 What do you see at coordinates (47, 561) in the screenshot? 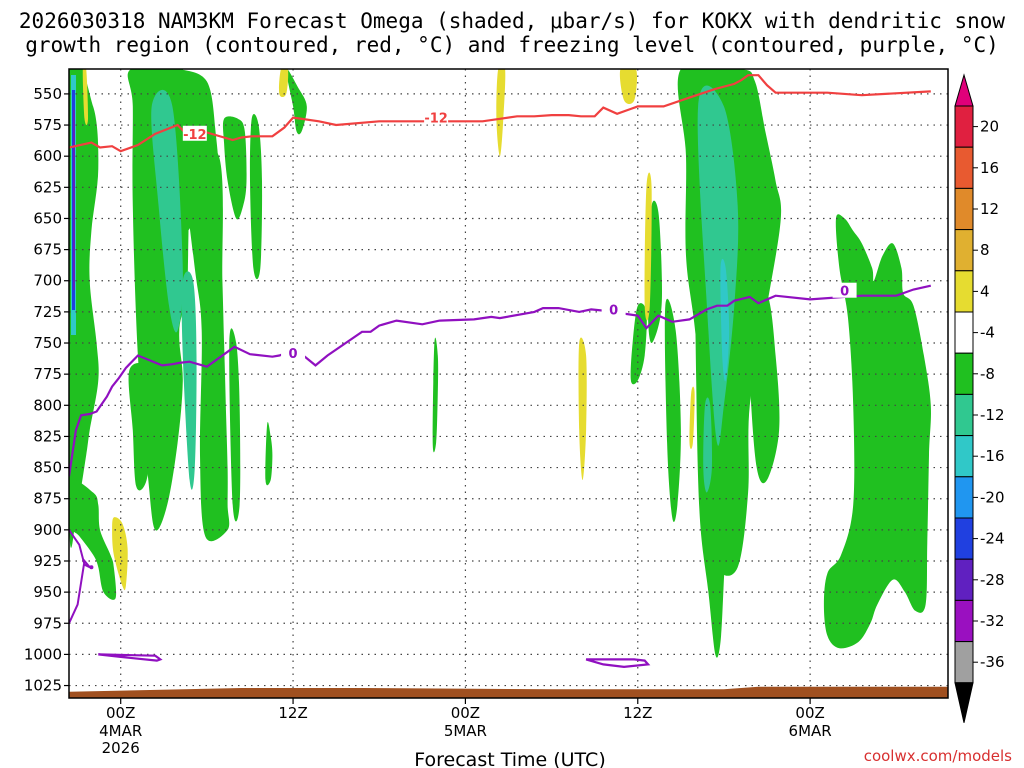
I see `y-tick-label-925: 925` at bounding box center [47, 561].